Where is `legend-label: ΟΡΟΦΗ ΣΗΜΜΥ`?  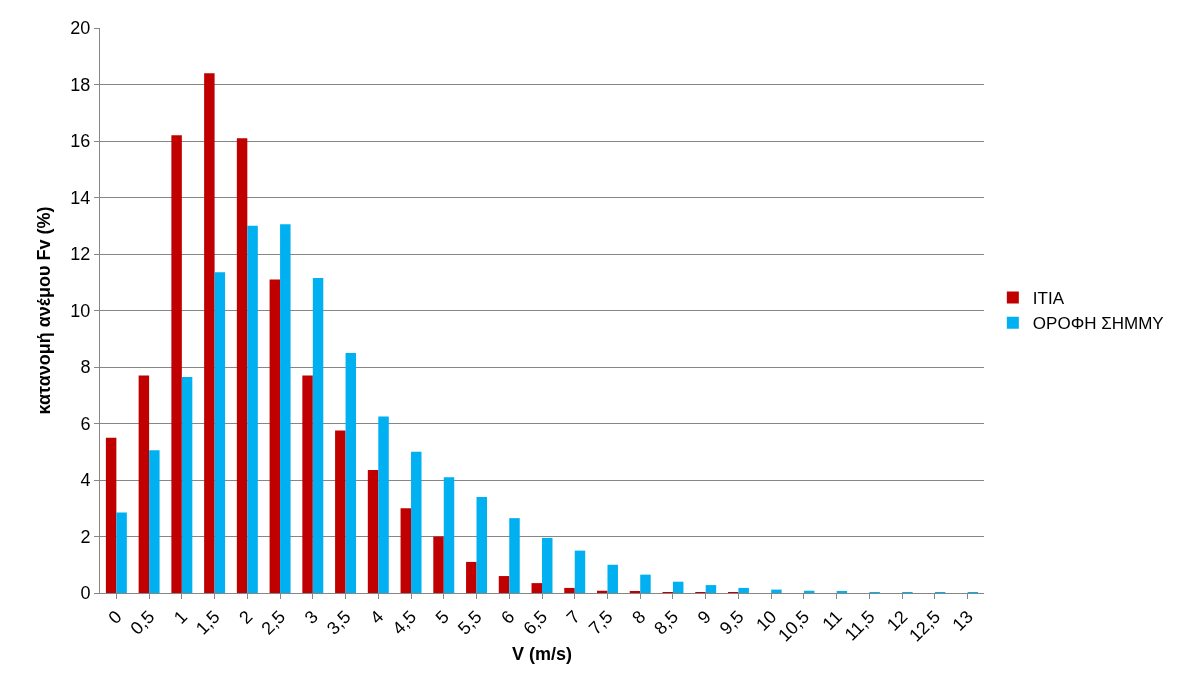
legend-label: ΟΡΟΦΗ ΣΗΜΜΥ is located at coordinates (1098, 324).